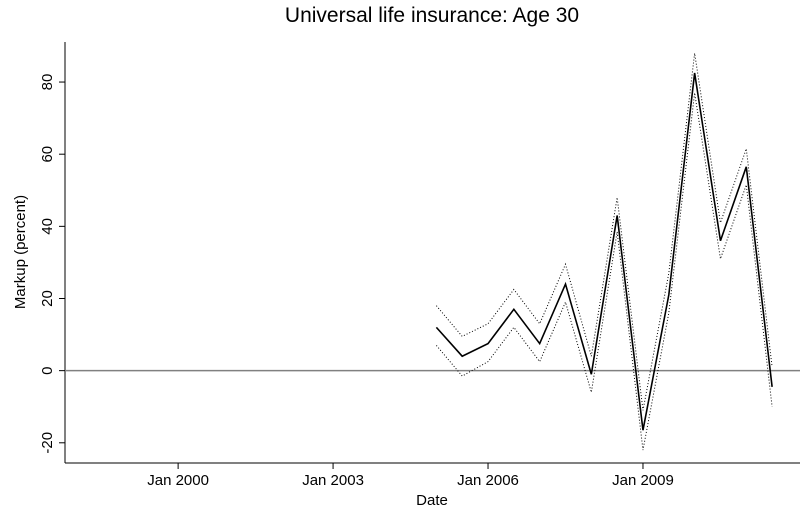 This screenshot has width=803, height=513. What do you see at coordinates (47, 370) in the screenshot?
I see `y-tick-label: 0` at bounding box center [47, 370].